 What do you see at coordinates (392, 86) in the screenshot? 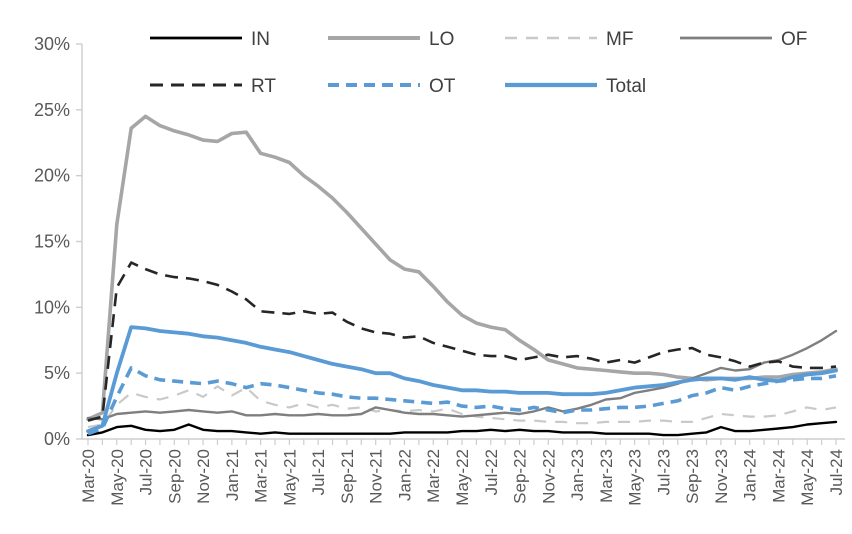
I see `legend-item-OT: OT` at bounding box center [392, 86].